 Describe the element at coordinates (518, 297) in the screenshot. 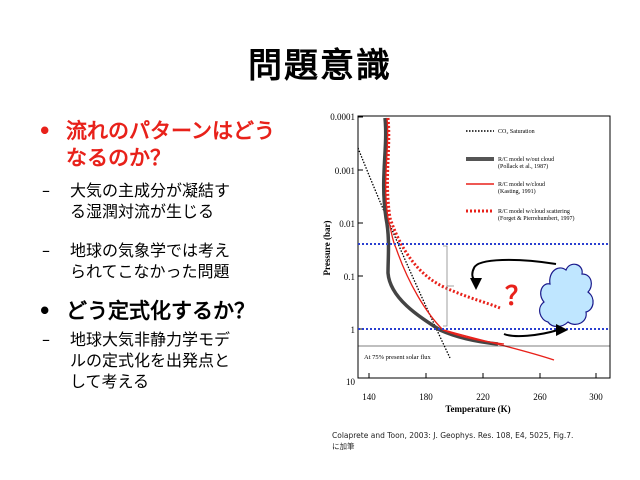

I see `question-mark: ？` at that location.